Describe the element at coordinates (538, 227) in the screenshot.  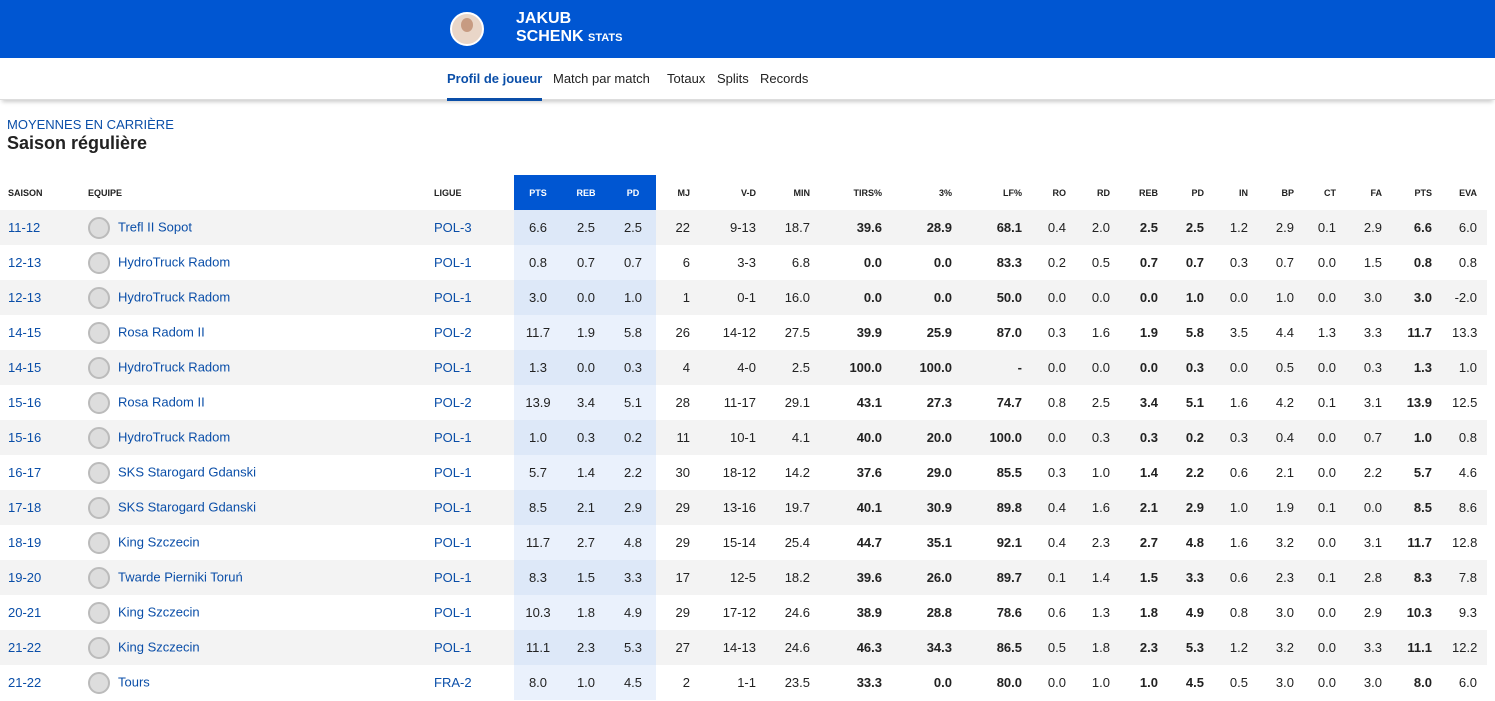
I see `stat-cell: 6.6` at that location.